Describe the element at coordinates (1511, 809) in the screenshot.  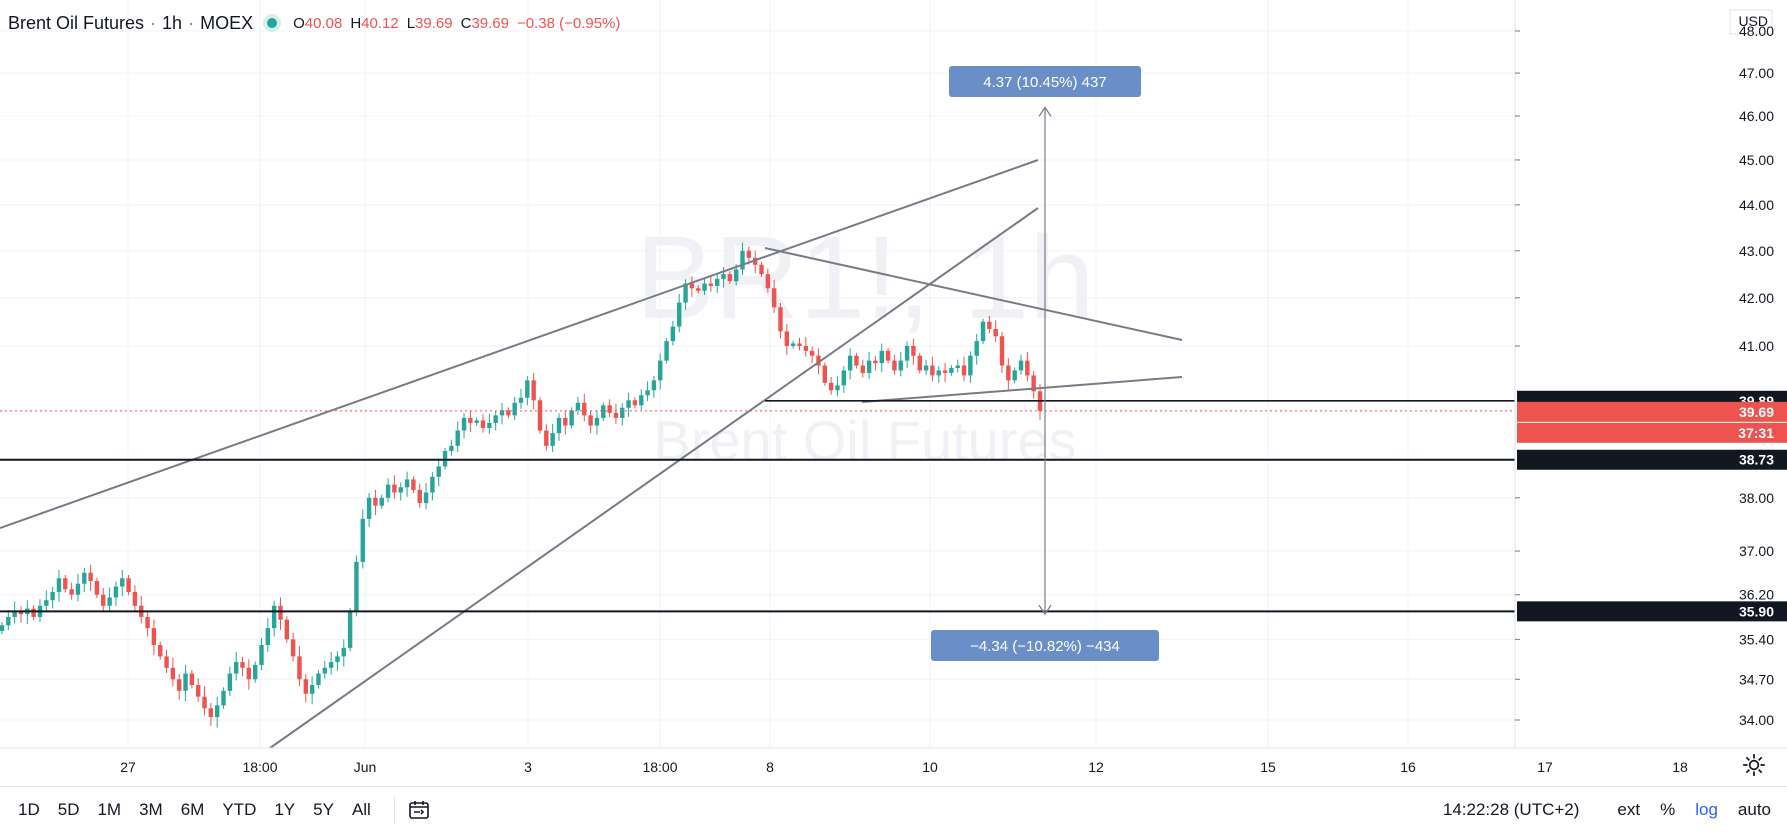
I see `timezone-clock: 14:22:28 (UTC+2)` at that location.